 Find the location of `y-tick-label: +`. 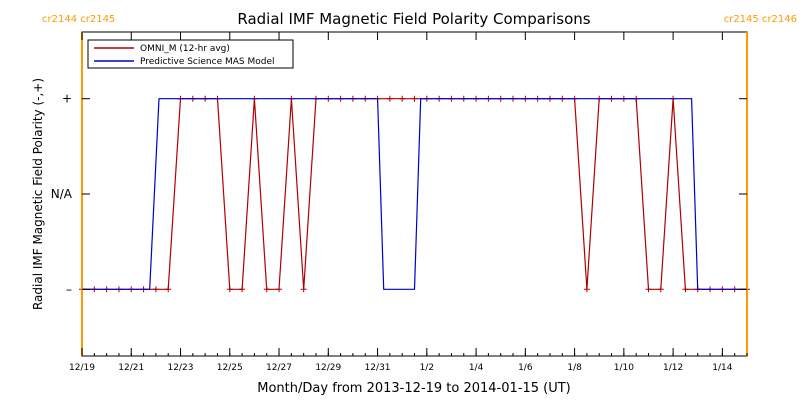

y-tick-label: + is located at coordinates (67, 99).